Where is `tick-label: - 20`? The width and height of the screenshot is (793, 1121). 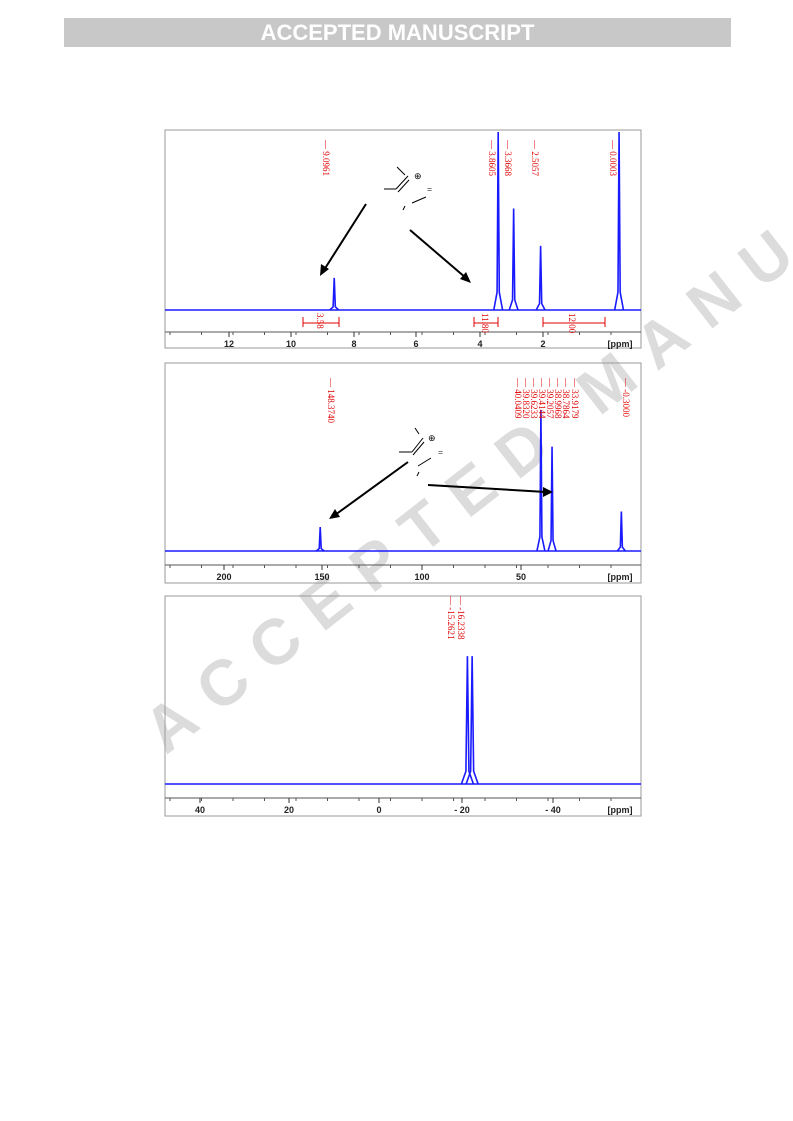
tick-label: - 20 is located at coordinates (462, 810).